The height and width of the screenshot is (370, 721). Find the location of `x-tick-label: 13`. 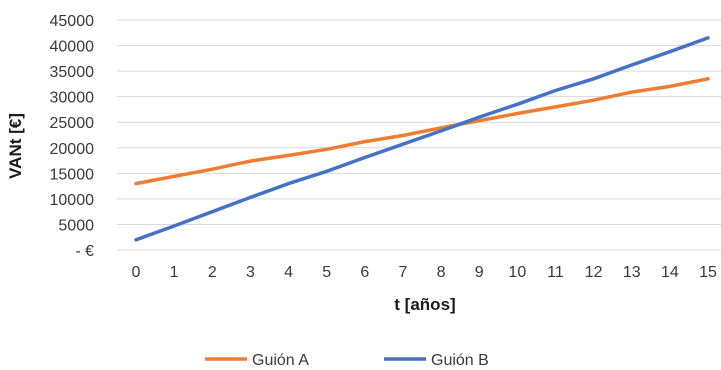

x-tick-label: 13 is located at coordinates (632, 272).